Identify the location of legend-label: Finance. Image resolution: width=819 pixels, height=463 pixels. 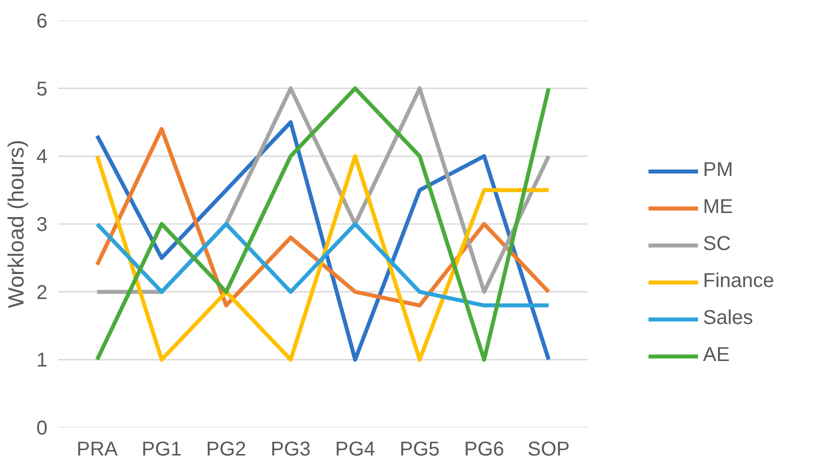
(738, 281).